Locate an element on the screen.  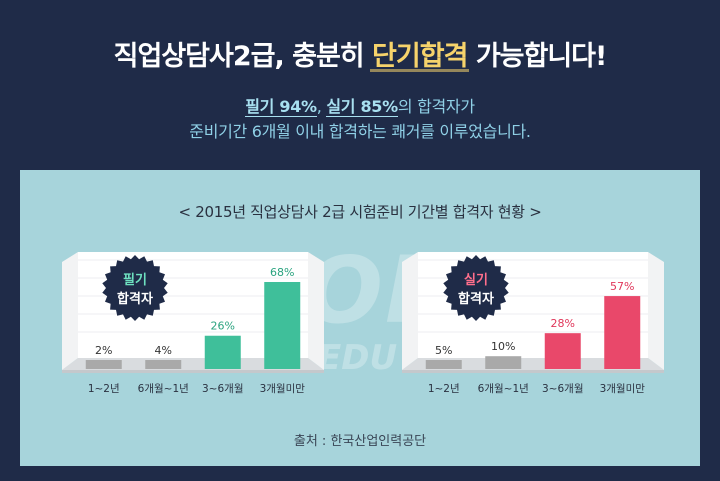
practical-value-label-3: 57% is located at coordinates (622, 286).